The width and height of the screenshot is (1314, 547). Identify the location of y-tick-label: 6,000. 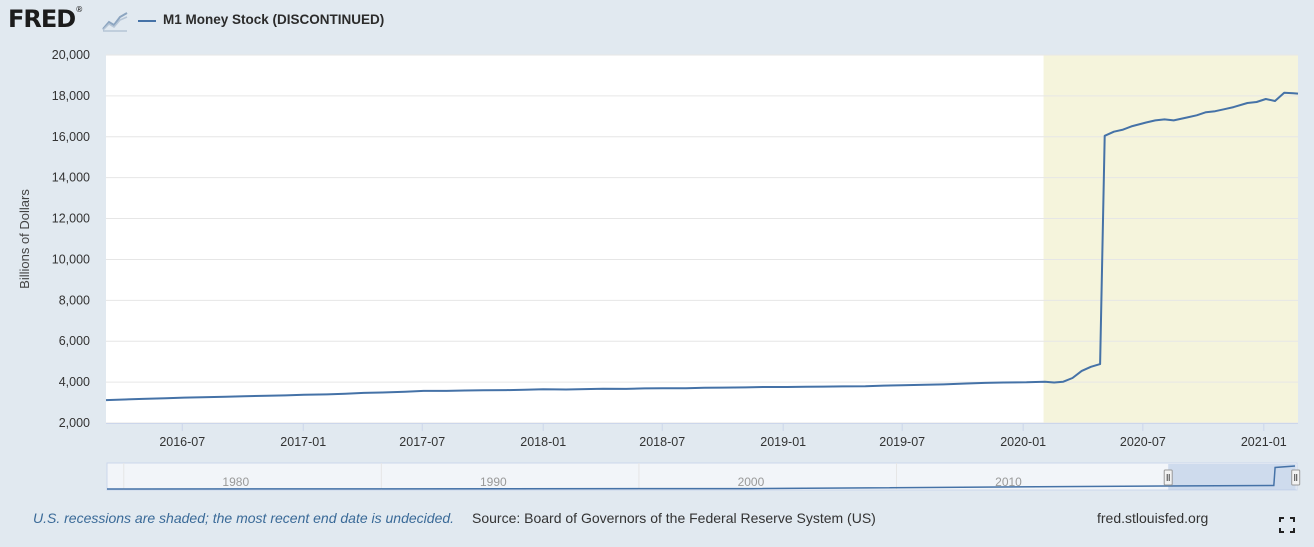
(74, 341).